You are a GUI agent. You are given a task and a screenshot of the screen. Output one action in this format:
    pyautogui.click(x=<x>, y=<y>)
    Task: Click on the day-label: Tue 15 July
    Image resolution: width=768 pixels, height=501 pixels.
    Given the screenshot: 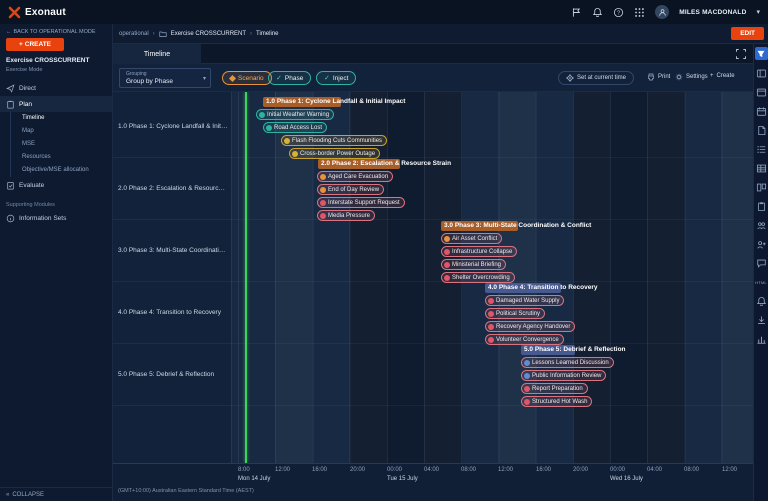 What is the action you would take?
    pyautogui.click(x=402, y=479)
    